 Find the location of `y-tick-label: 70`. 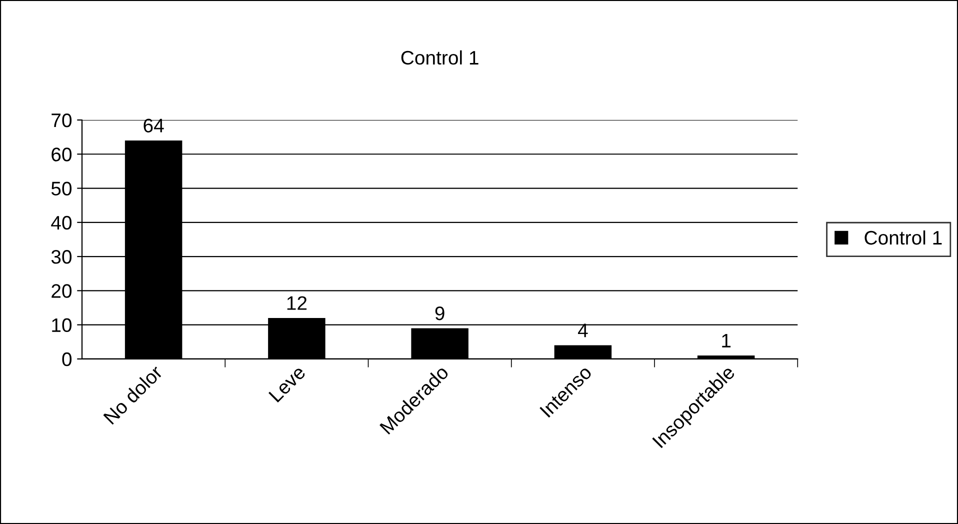

y-tick-label: 70 is located at coordinates (62, 120).